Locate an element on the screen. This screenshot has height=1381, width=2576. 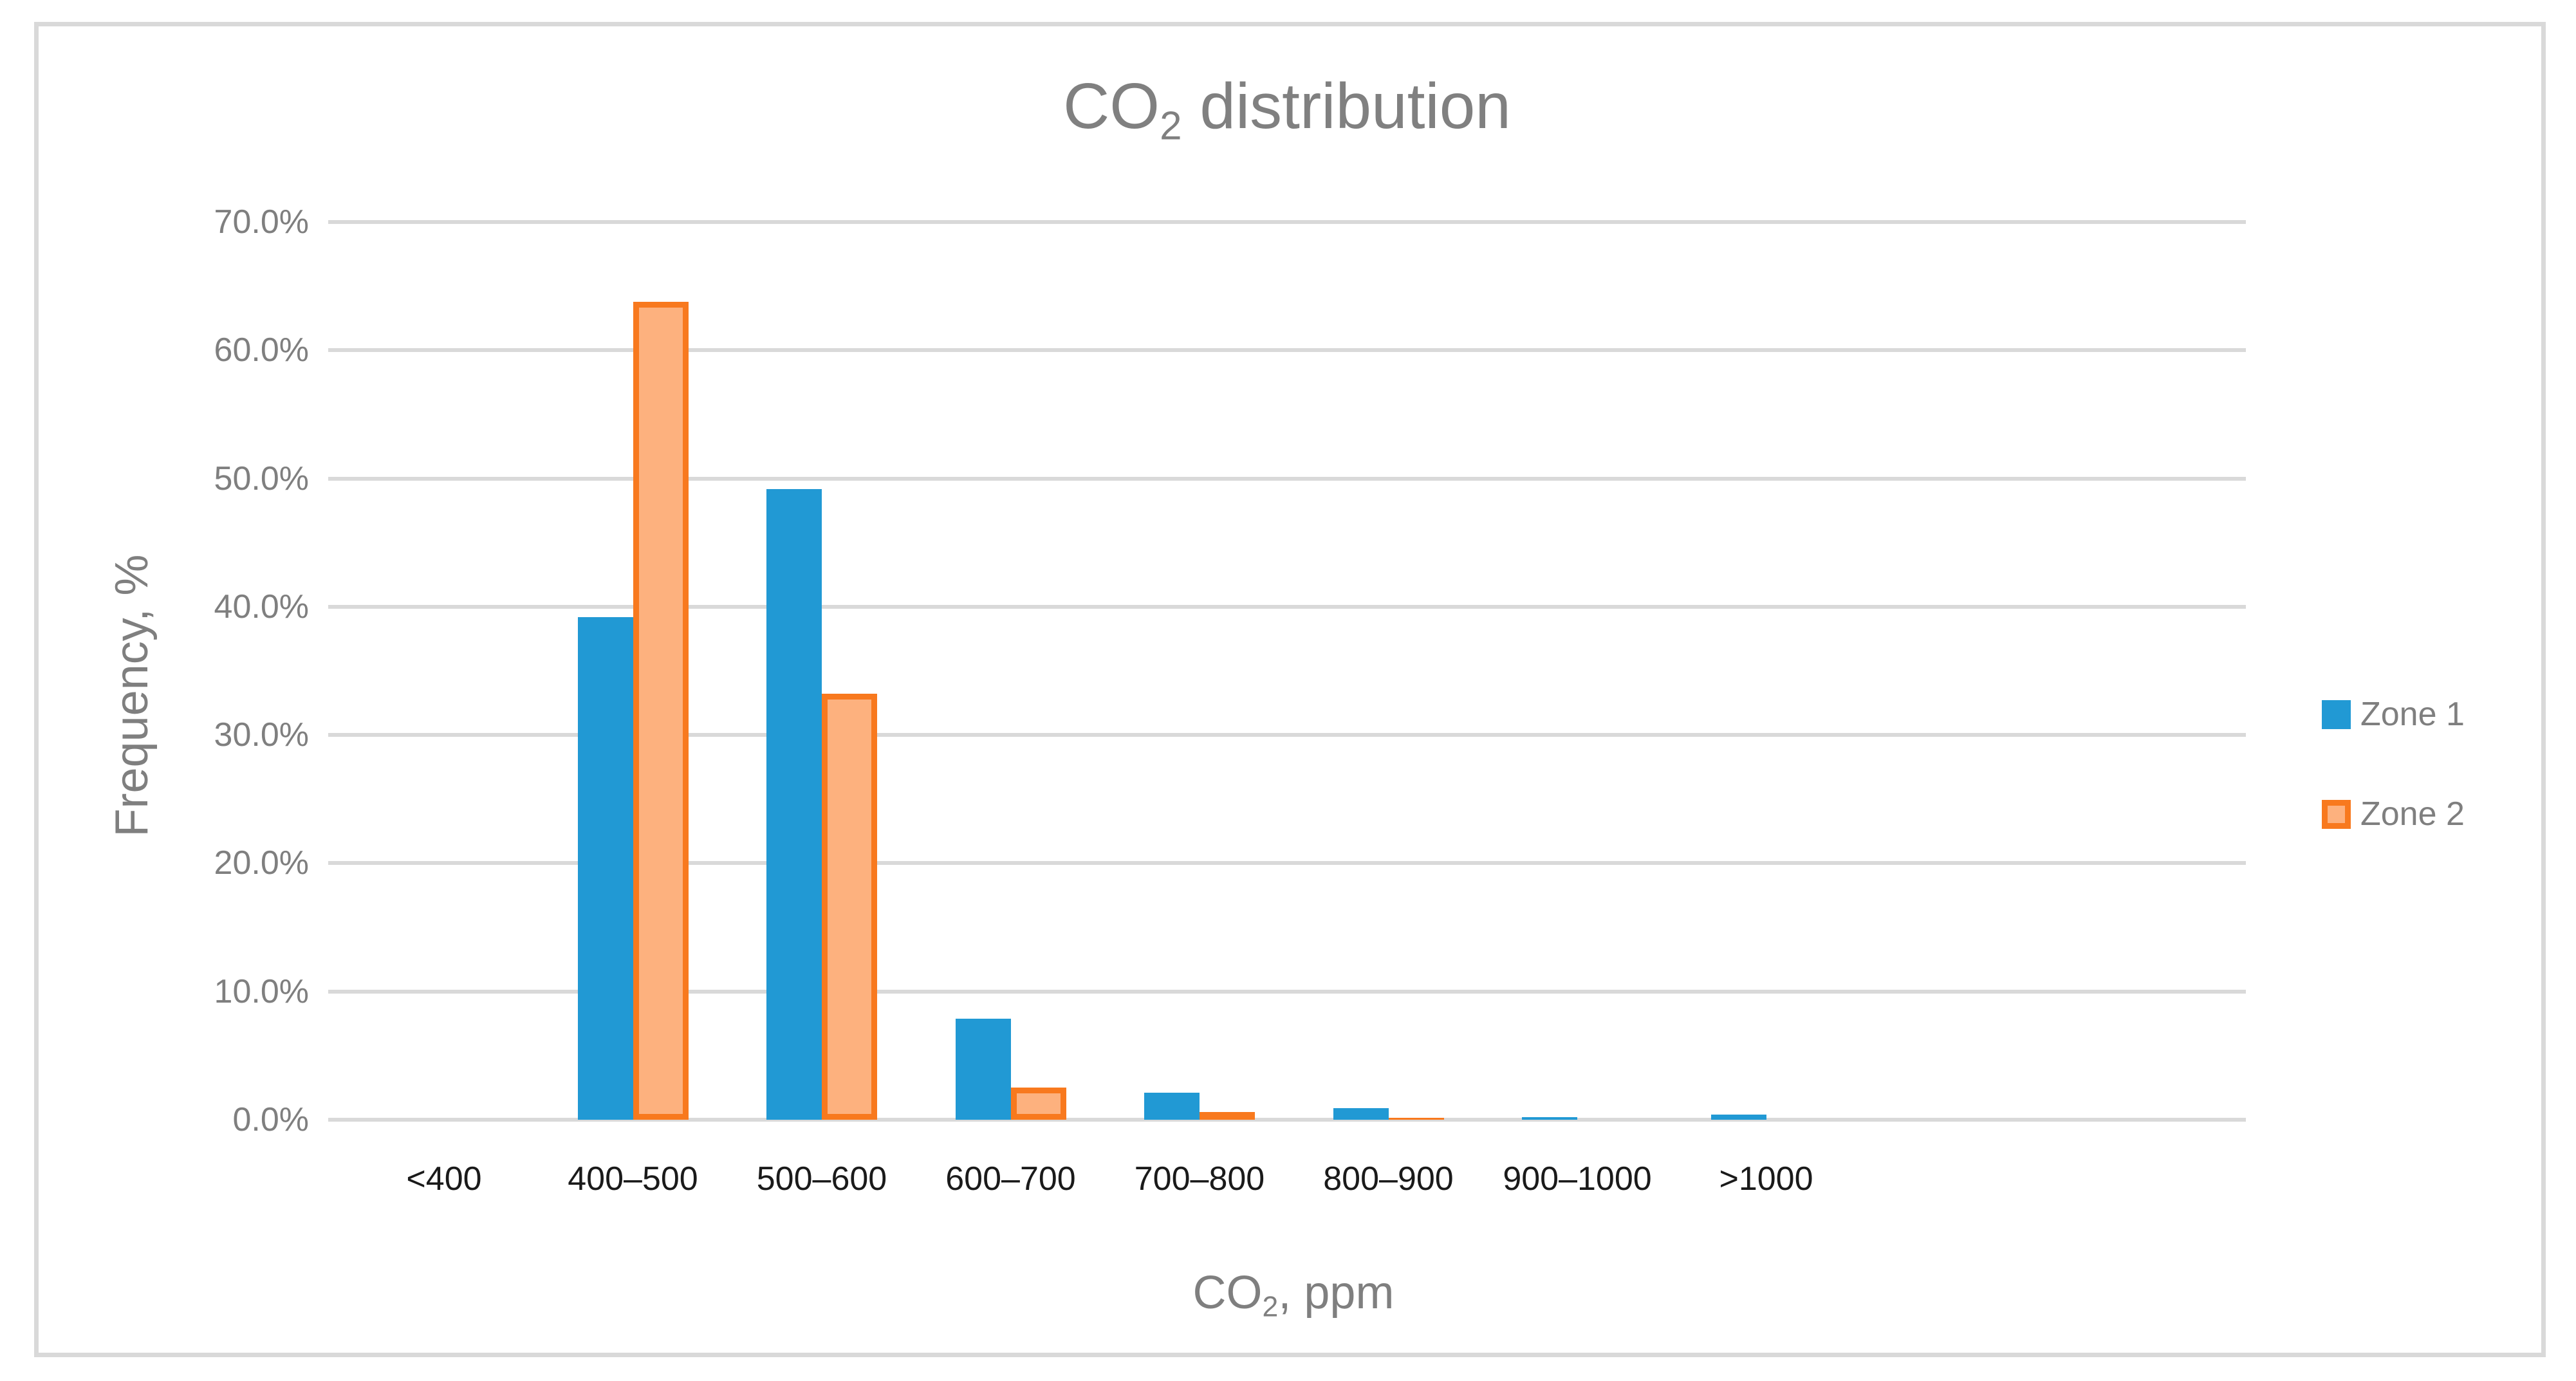
y-tick-label-30-0: 30.0% is located at coordinates (261, 735).